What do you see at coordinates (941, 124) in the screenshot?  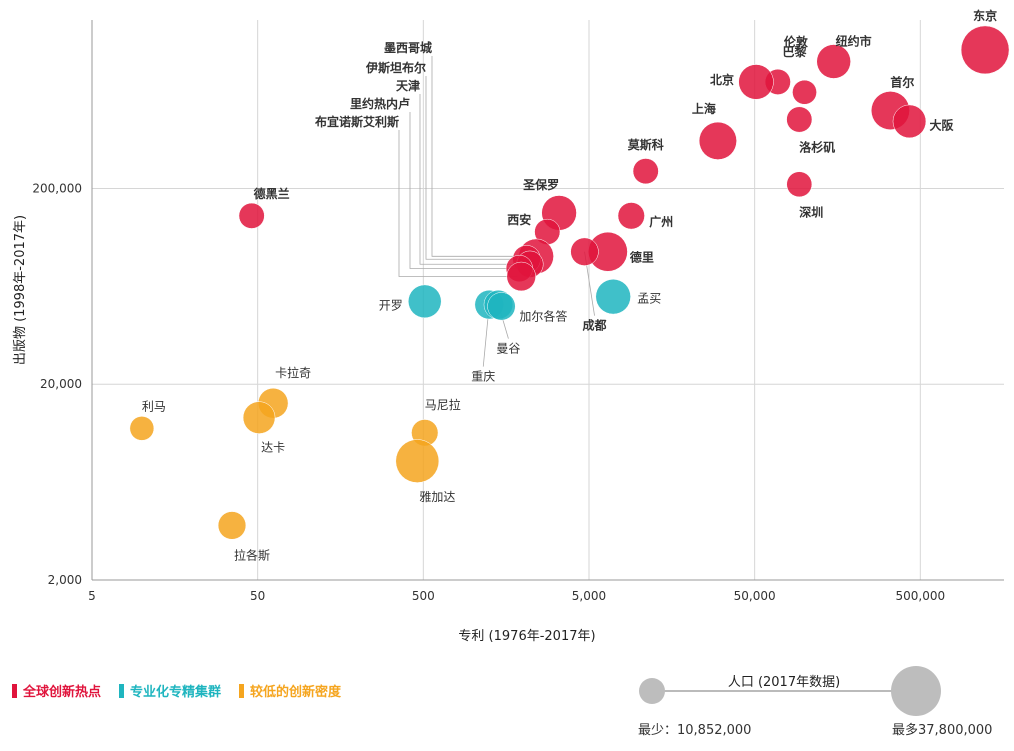 I see `bubble-label: 大阪` at bounding box center [941, 124].